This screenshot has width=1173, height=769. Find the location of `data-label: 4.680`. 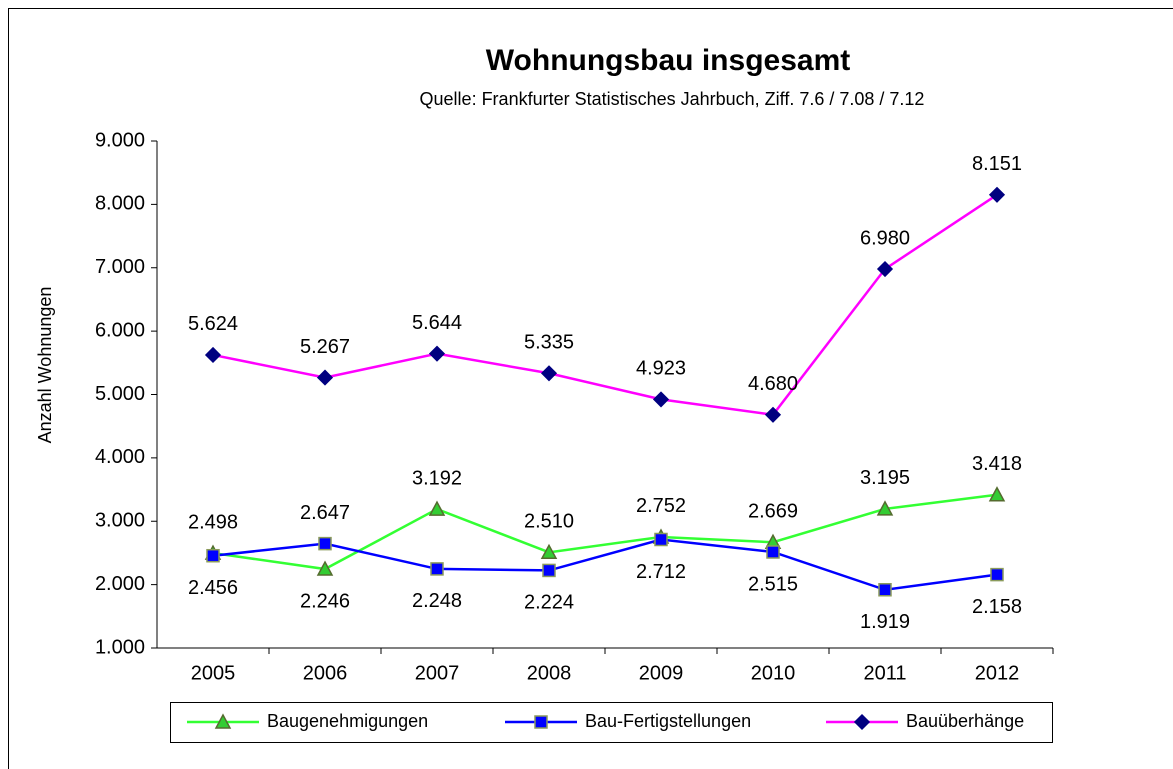

data-label: 4.680 is located at coordinates (773, 384).